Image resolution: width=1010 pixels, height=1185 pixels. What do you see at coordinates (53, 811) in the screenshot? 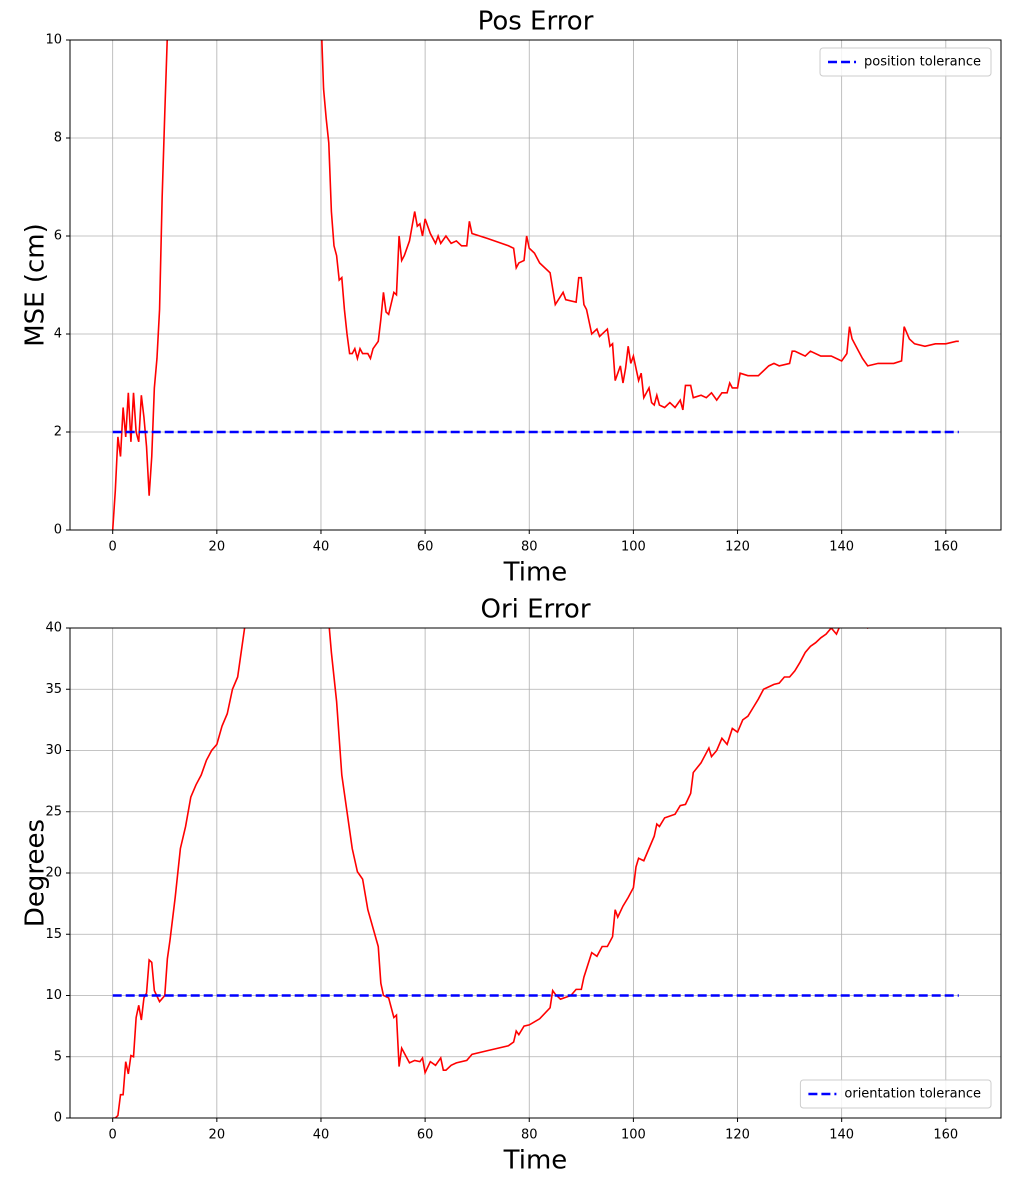
I see `y-tick-label: 25` at bounding box center [53, 811].